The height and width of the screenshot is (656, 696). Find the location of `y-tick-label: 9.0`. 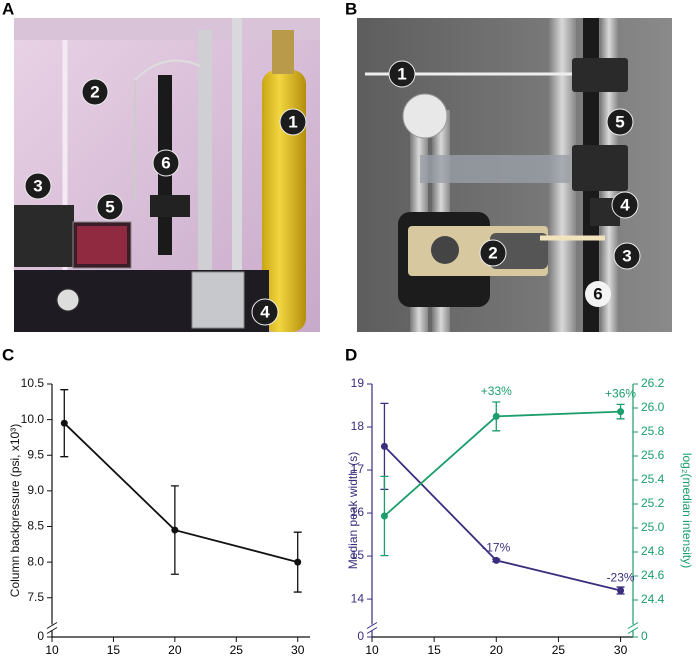

y-tick-label: 9.0 is located at coordinates (35, 490).